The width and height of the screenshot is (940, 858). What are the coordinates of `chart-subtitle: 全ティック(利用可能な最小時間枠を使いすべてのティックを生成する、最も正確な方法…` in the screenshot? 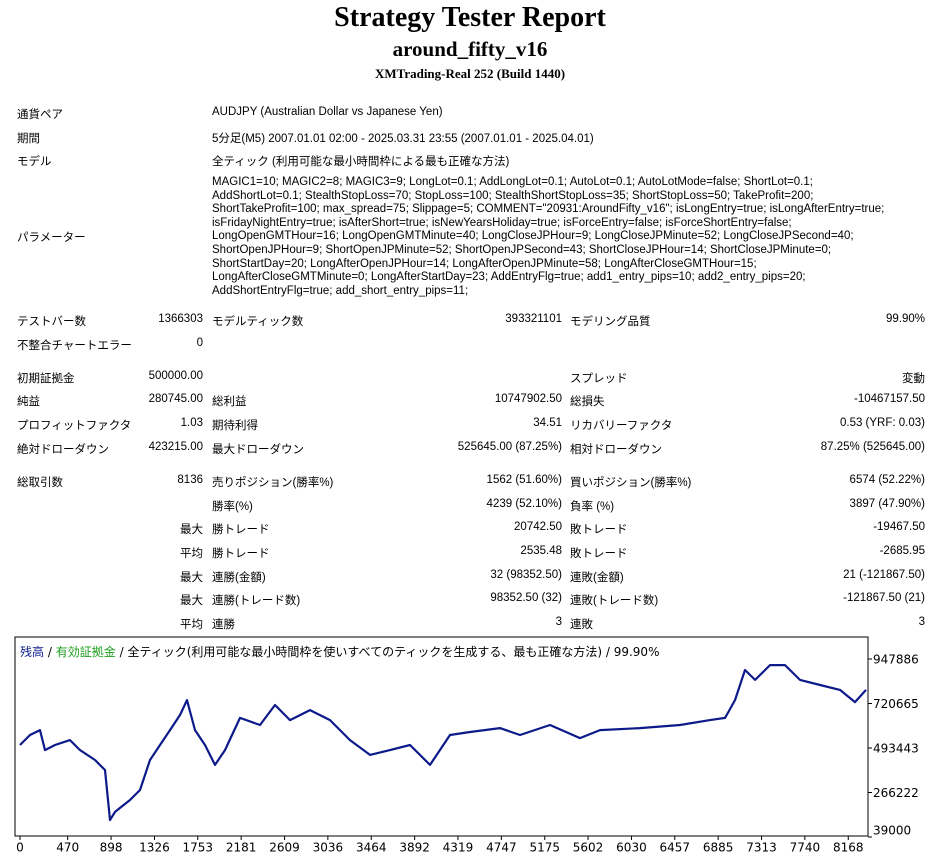 It's located at (393, 651).